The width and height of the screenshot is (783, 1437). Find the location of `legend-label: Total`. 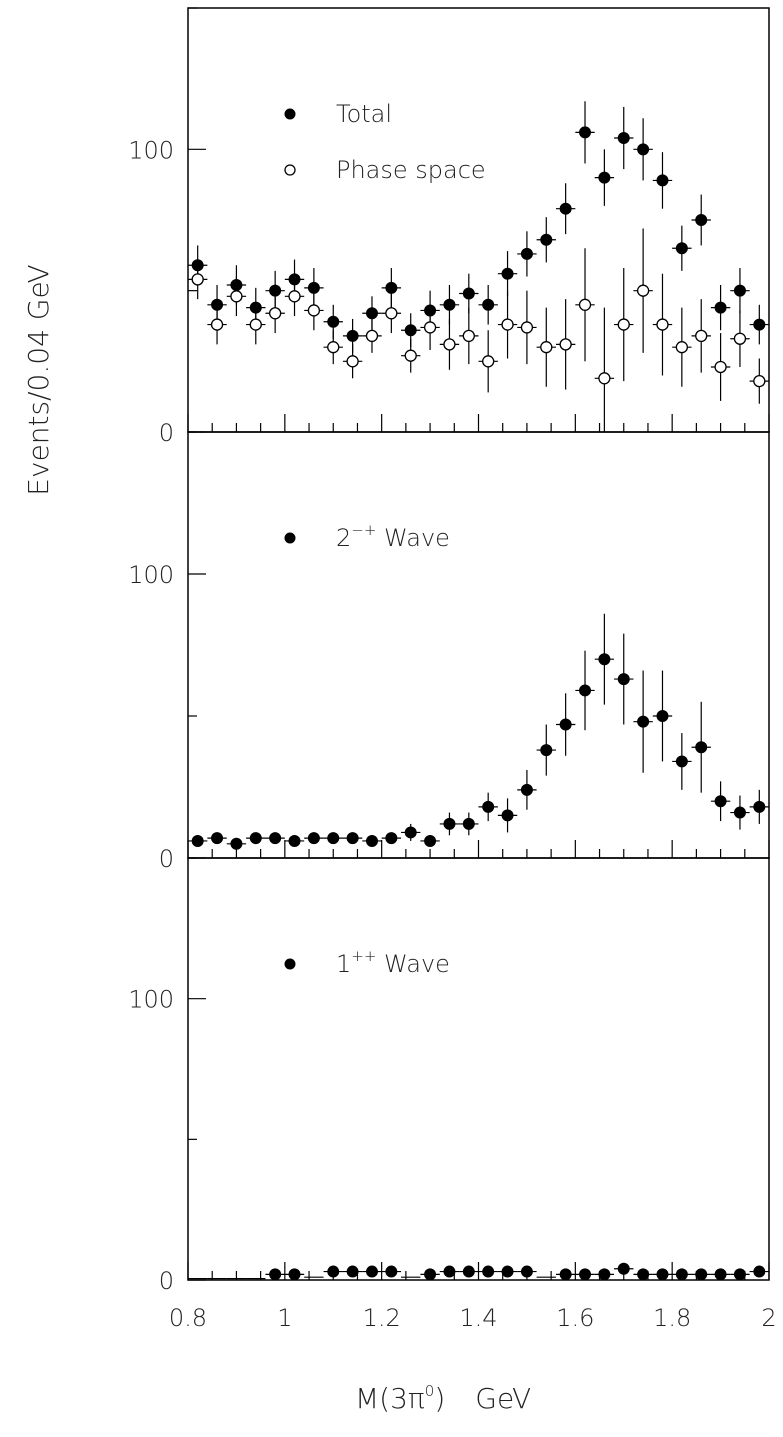

legend-label: Total is located at coordinates (364, 114).